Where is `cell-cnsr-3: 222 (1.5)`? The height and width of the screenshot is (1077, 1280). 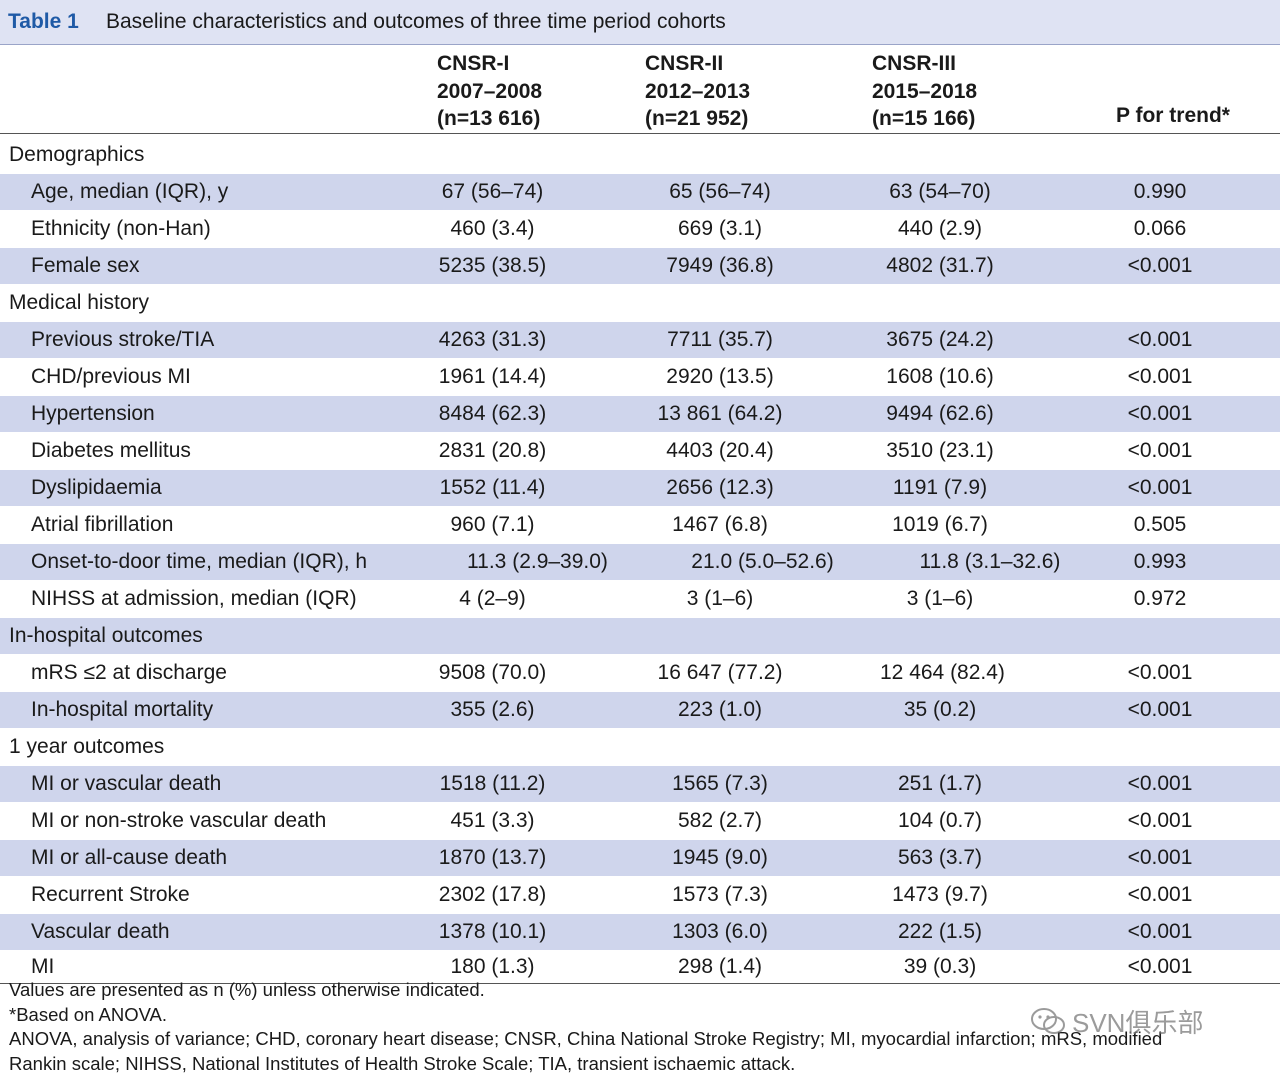
cell-cnsr-3: 222 (1.5) is located at coordinates (940, 931).